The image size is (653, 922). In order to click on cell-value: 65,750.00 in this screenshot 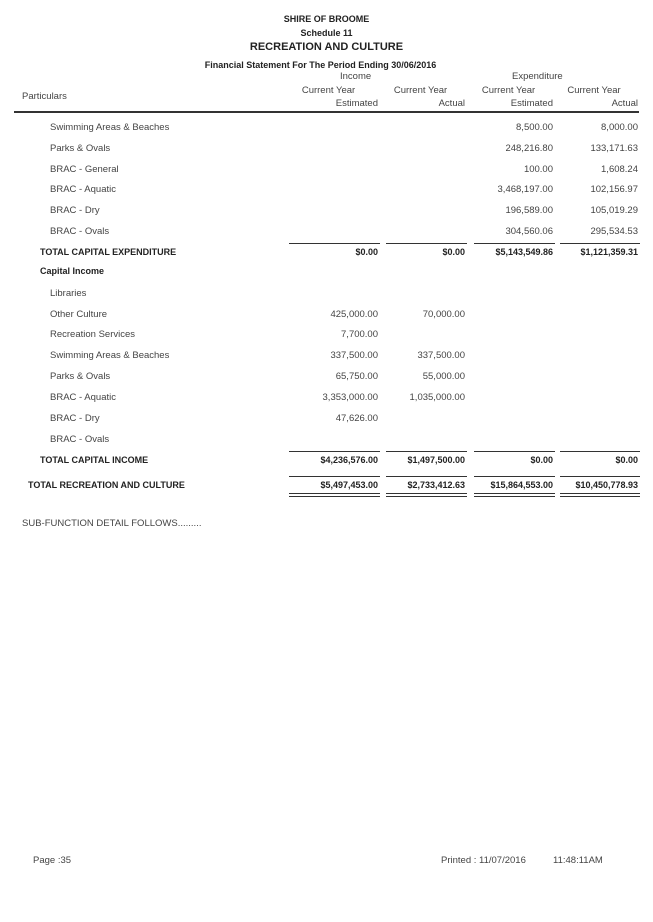, I will do `click(356, 376)`.